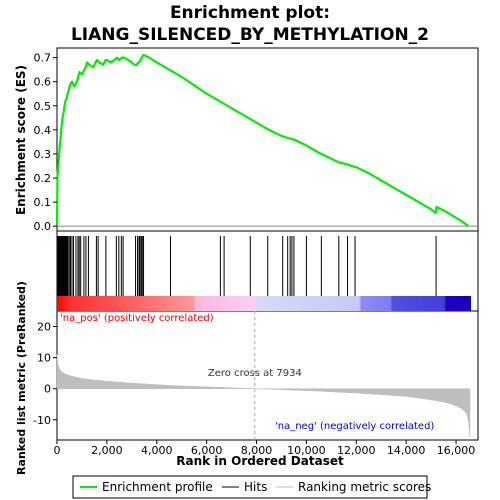 The width and height of the screenshot is (500, 500). What do you see at coordinates (43, 58) in the screenshot?
I see `es-y-tick-label: 0.7` at bounding box center [43, 58].